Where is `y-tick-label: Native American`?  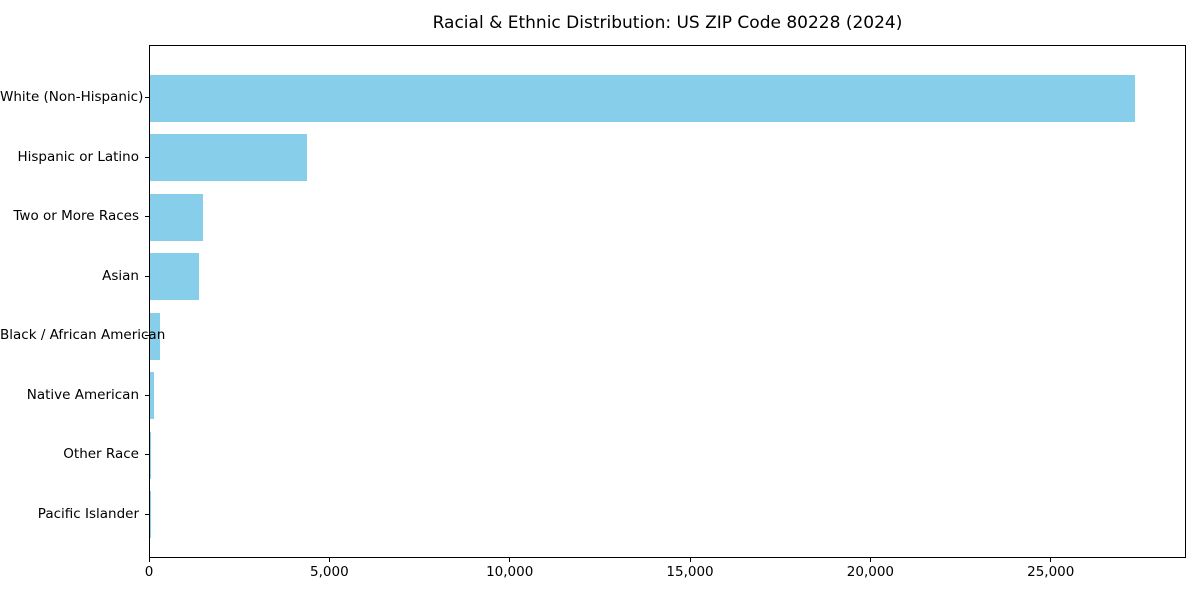
y-tick-label: Native American is located at coordinates (82, 394).